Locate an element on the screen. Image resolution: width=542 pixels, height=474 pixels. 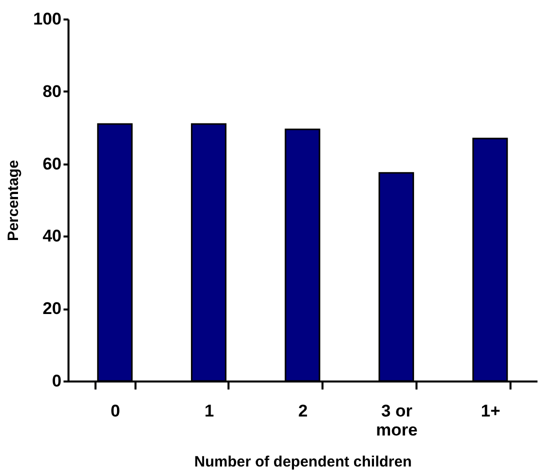
y-tick-label: 100 is located at coordinates (47, 19).